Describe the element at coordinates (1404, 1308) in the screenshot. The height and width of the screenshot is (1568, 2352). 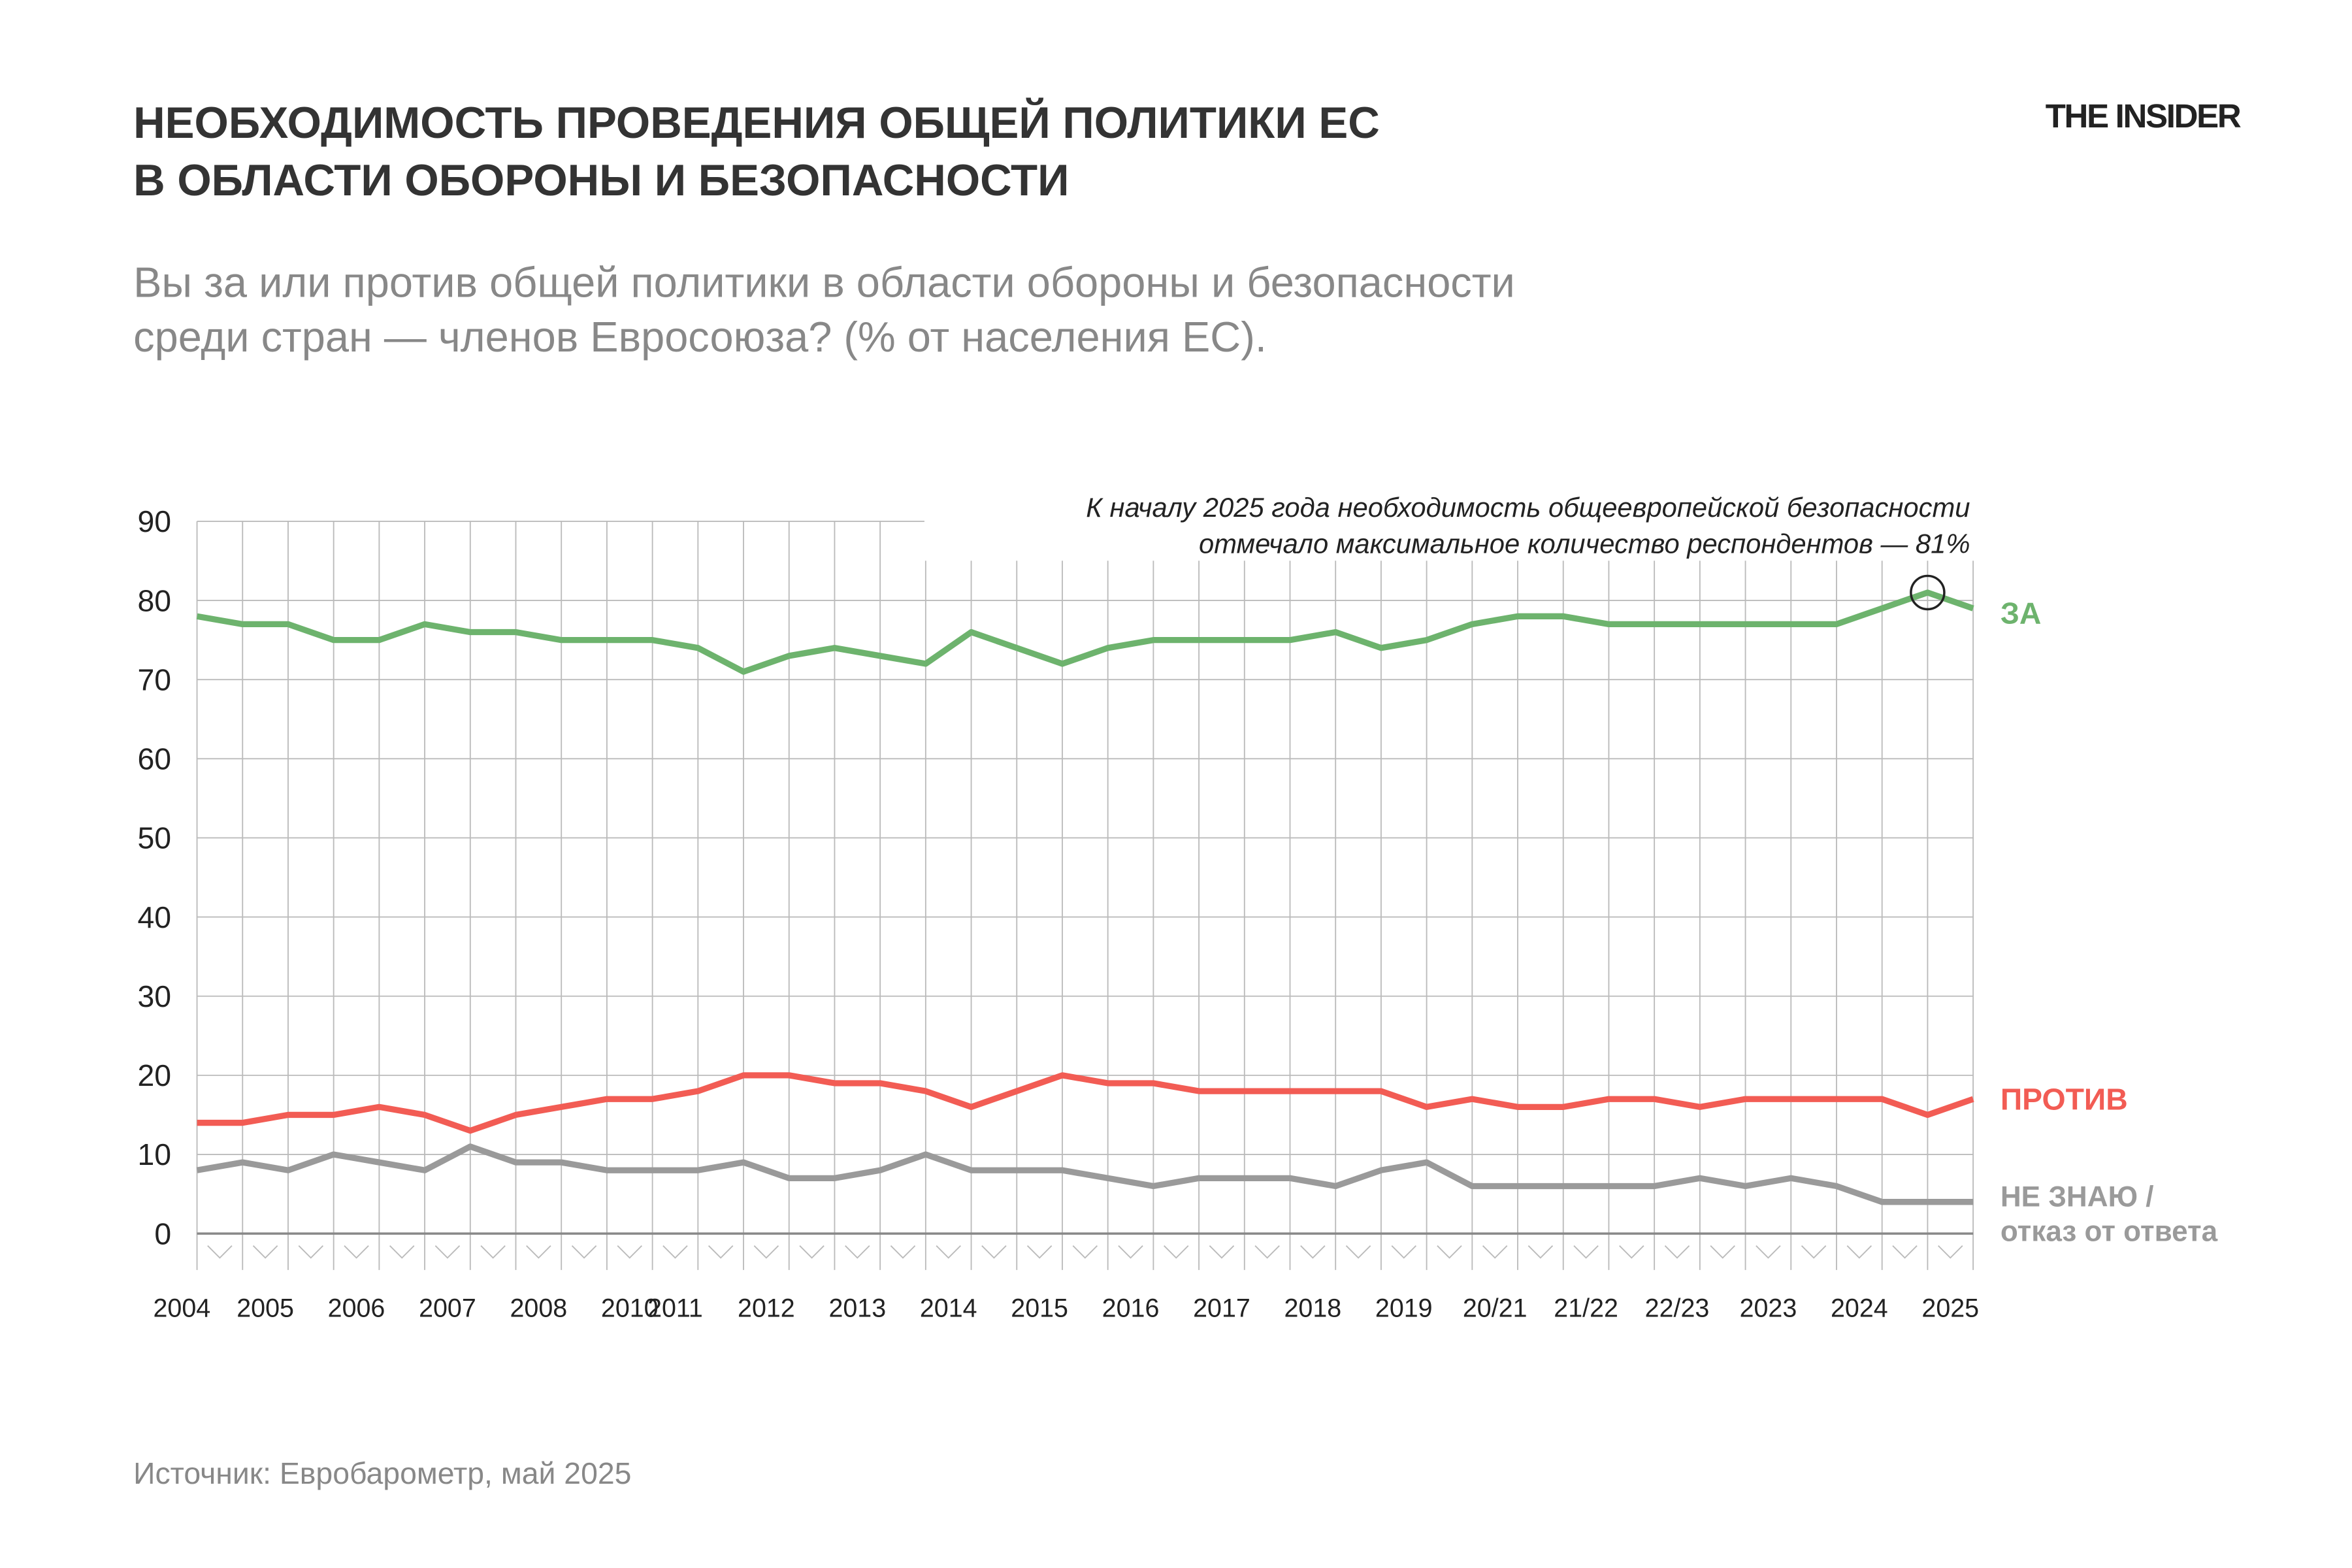
I see `x-tick-label: 2019` at that location.